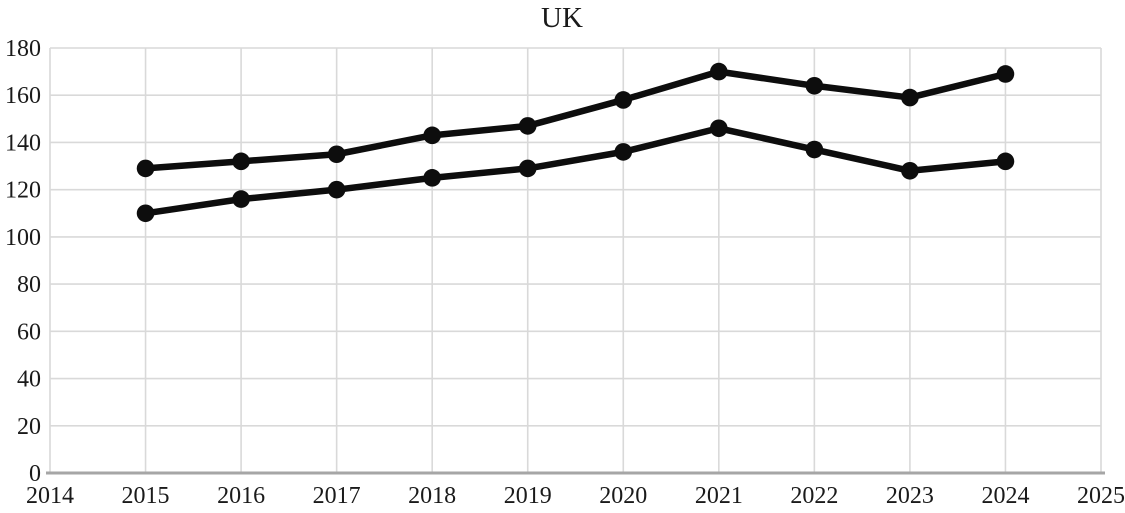 The height and width of the screenshot is (513, 1125). What do you see at coordinates (814, 496) in the screenshot?
I see `x-tick-label: 2022` at bounding box center [814, 496].